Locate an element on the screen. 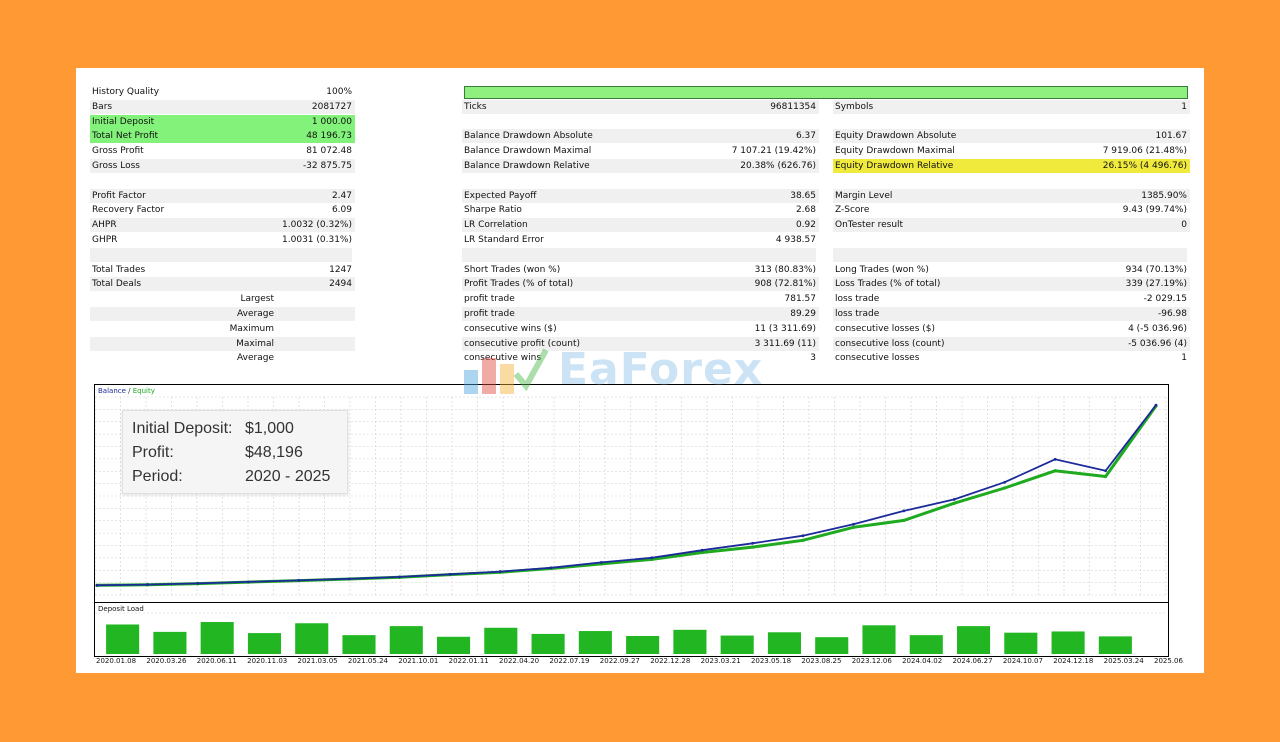  trades-left-4-label: Maximum is located at coordinates (251, 328).